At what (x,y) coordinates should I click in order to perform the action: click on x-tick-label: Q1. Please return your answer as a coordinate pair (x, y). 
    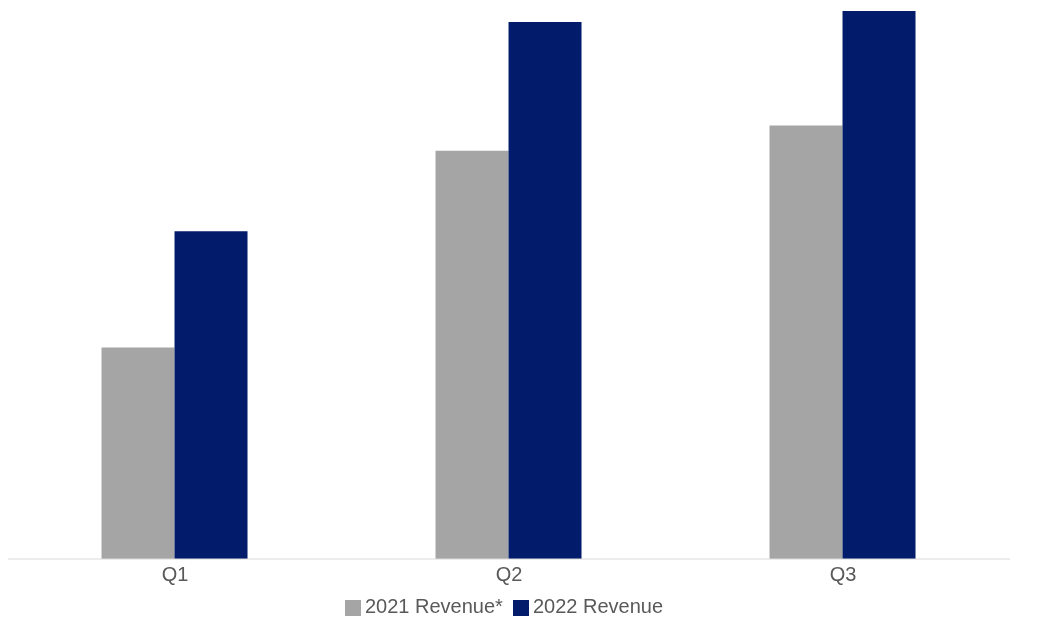
    Looking at the image, I should click on (175, 574).